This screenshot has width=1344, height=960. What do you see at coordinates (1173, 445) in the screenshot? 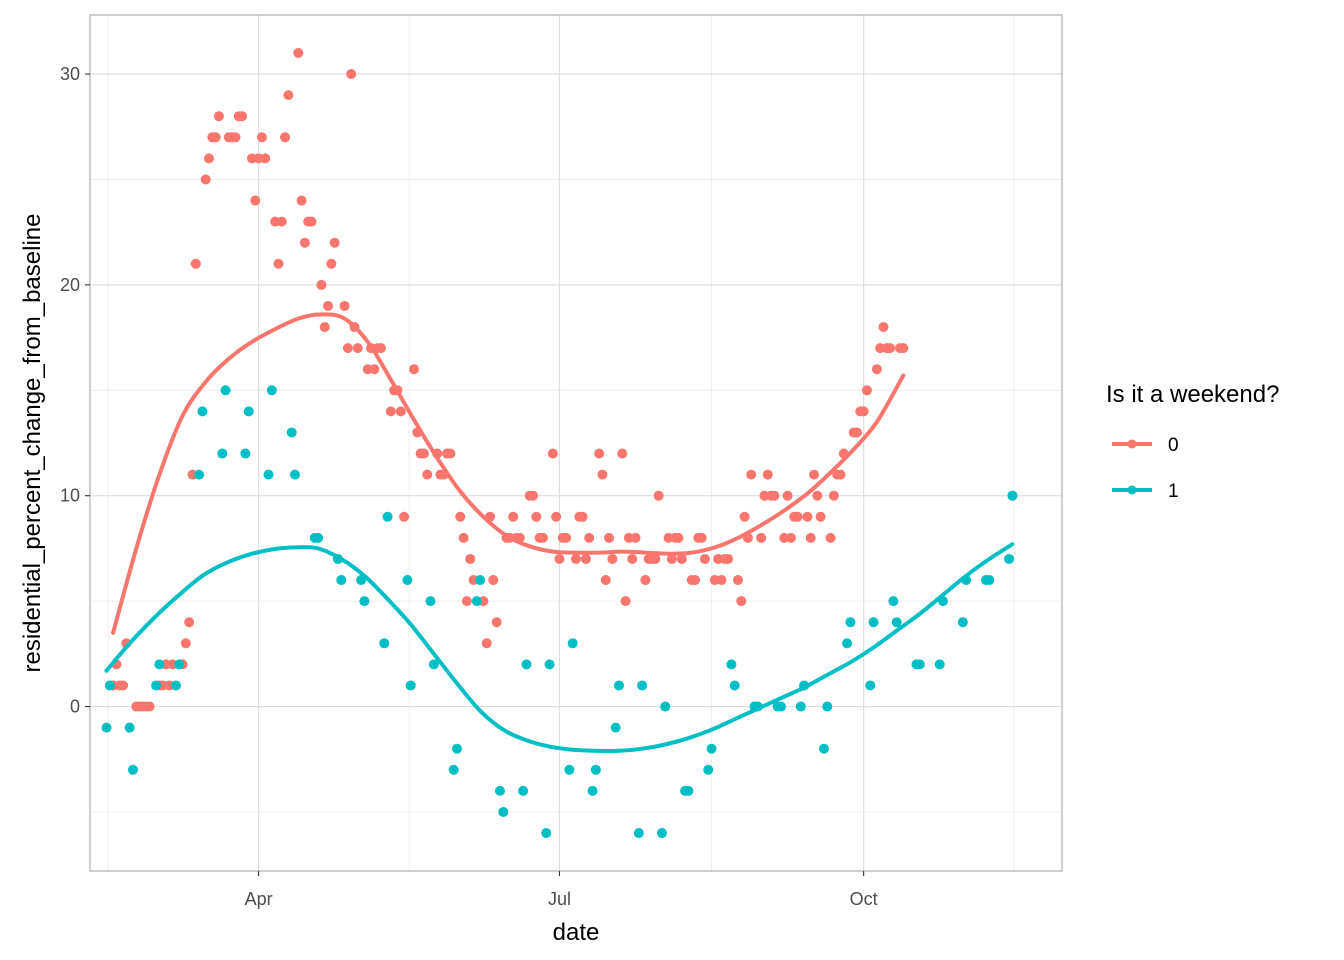
I see `legend-label-0: 0` at bounding box center [1173, 445].